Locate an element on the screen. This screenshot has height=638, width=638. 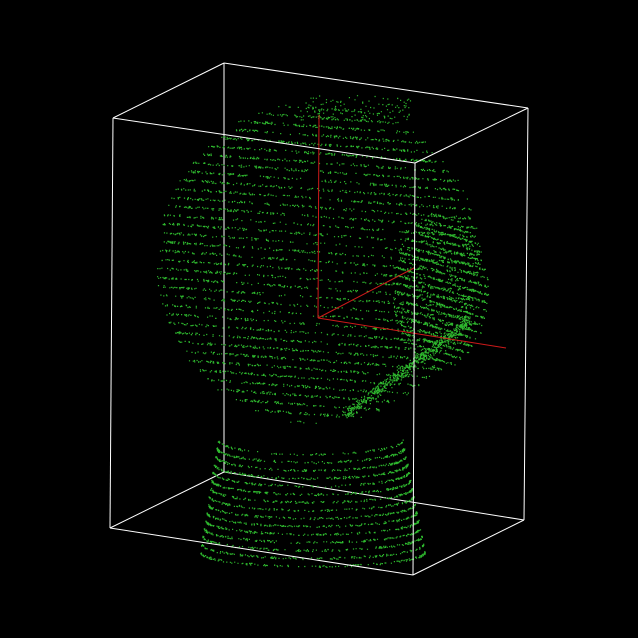
axis-z is located at coordinates (366, 293).